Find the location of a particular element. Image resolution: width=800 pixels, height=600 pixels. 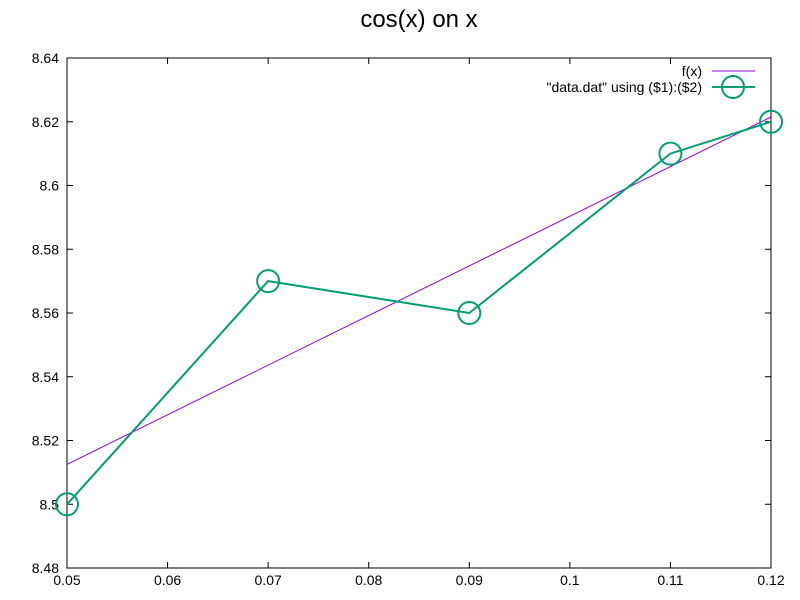

y-tick-label: 8.5 is located at coordinates (50, 504).